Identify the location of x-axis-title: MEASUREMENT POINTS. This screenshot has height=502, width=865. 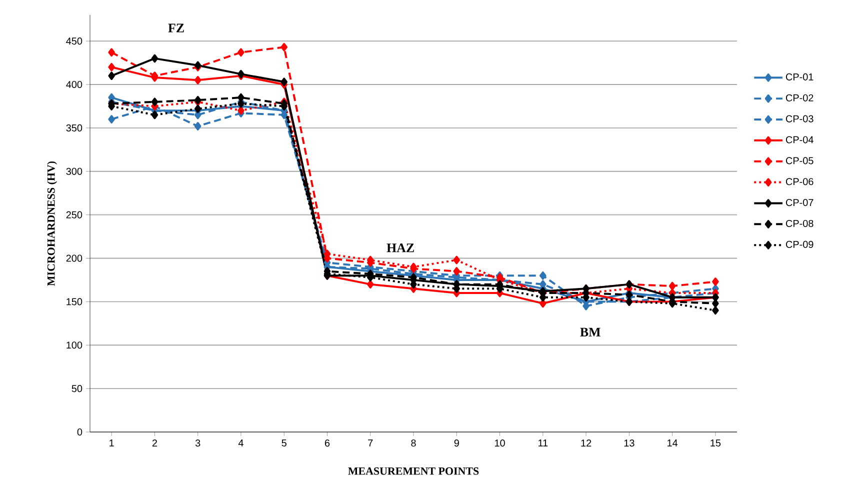
(413, 471).